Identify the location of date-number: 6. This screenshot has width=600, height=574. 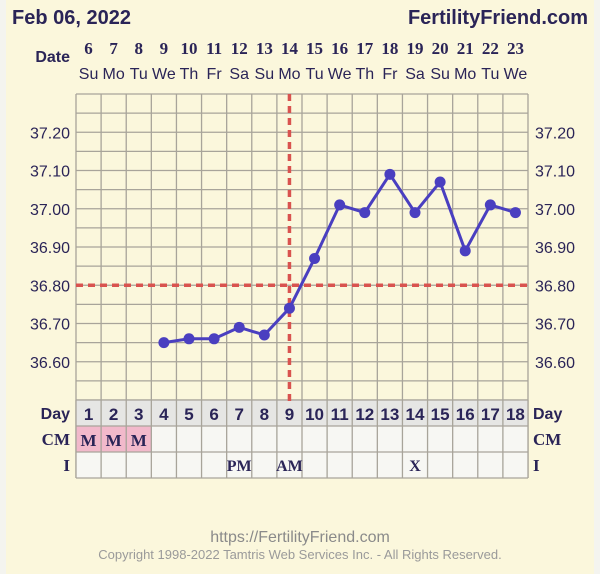
(88, 48).